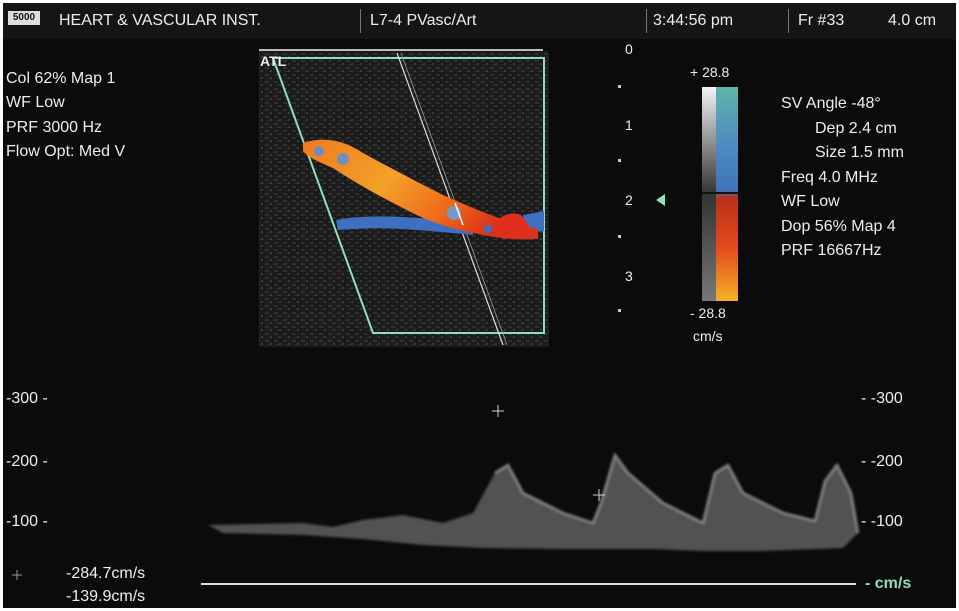 The width and height of the screenshot is (959, 611). Describe the element at coordinates (660, 200) in the screenshot. I see `focus-marker-icon` at that location.